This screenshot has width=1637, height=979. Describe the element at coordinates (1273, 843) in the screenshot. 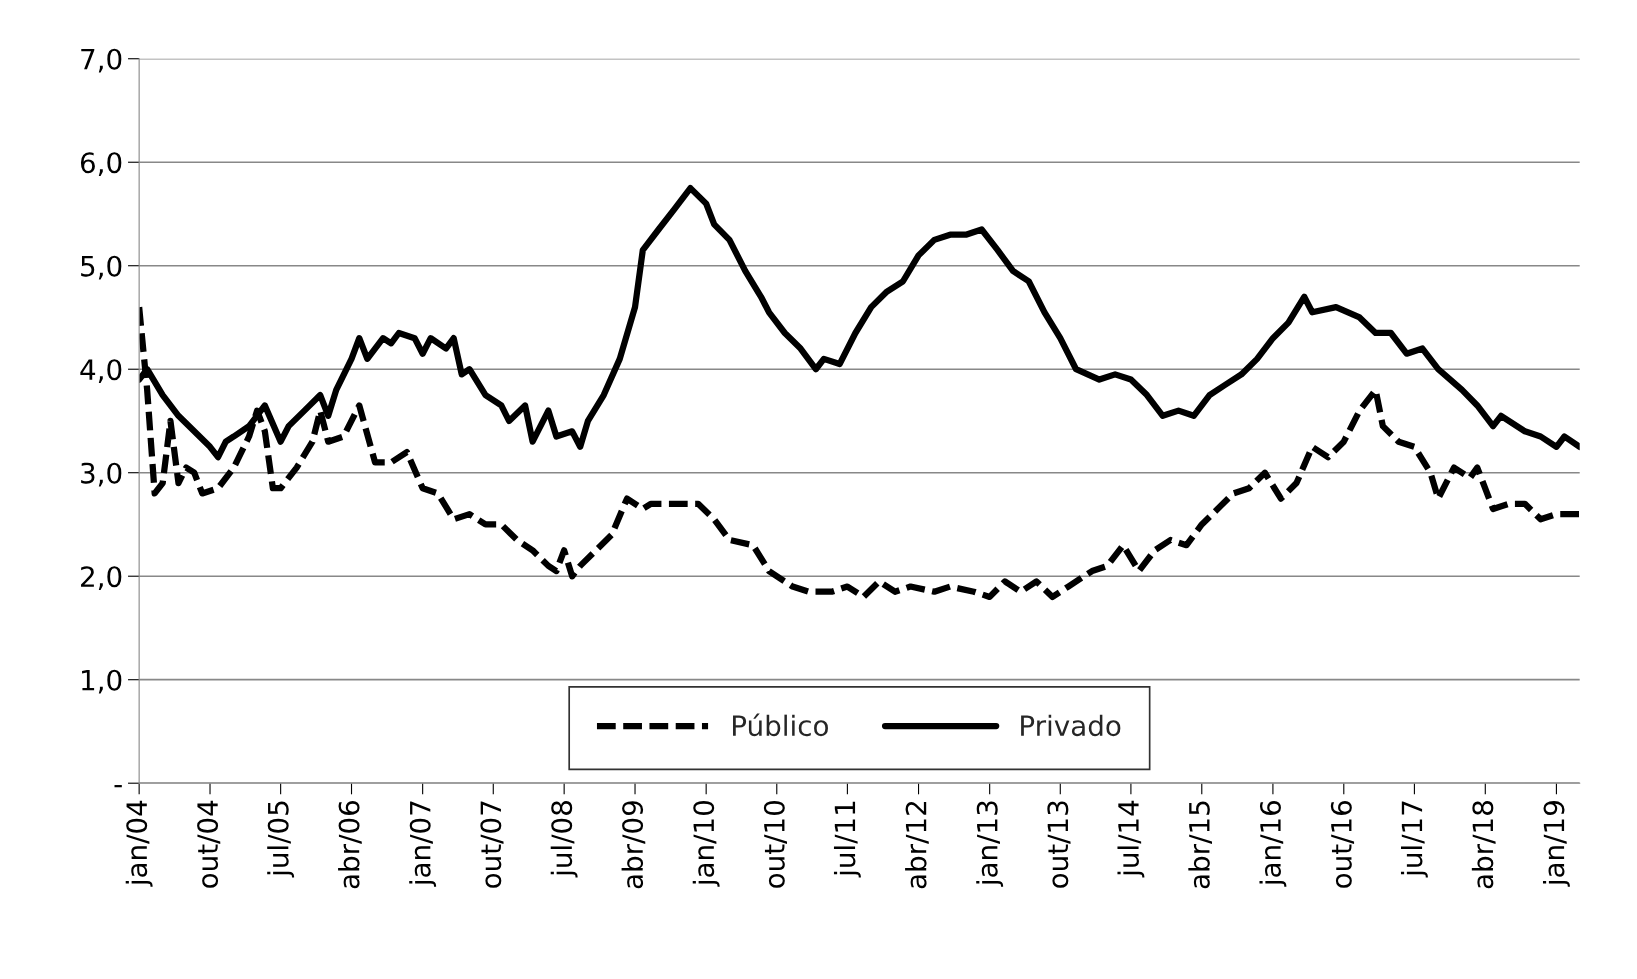

I see `x-tick-label: jan/16` at that location.